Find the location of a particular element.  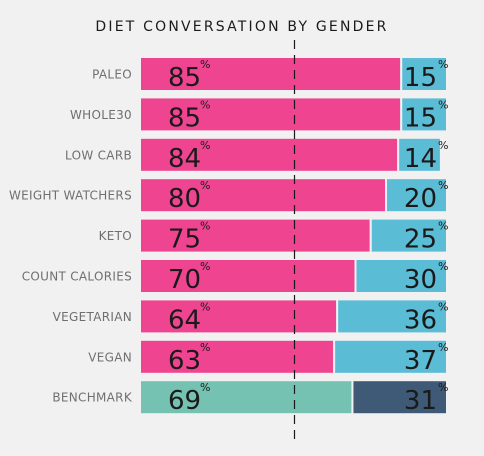

percent-sign-benchmark-segment-2: % is located at coordinates (443, 387).